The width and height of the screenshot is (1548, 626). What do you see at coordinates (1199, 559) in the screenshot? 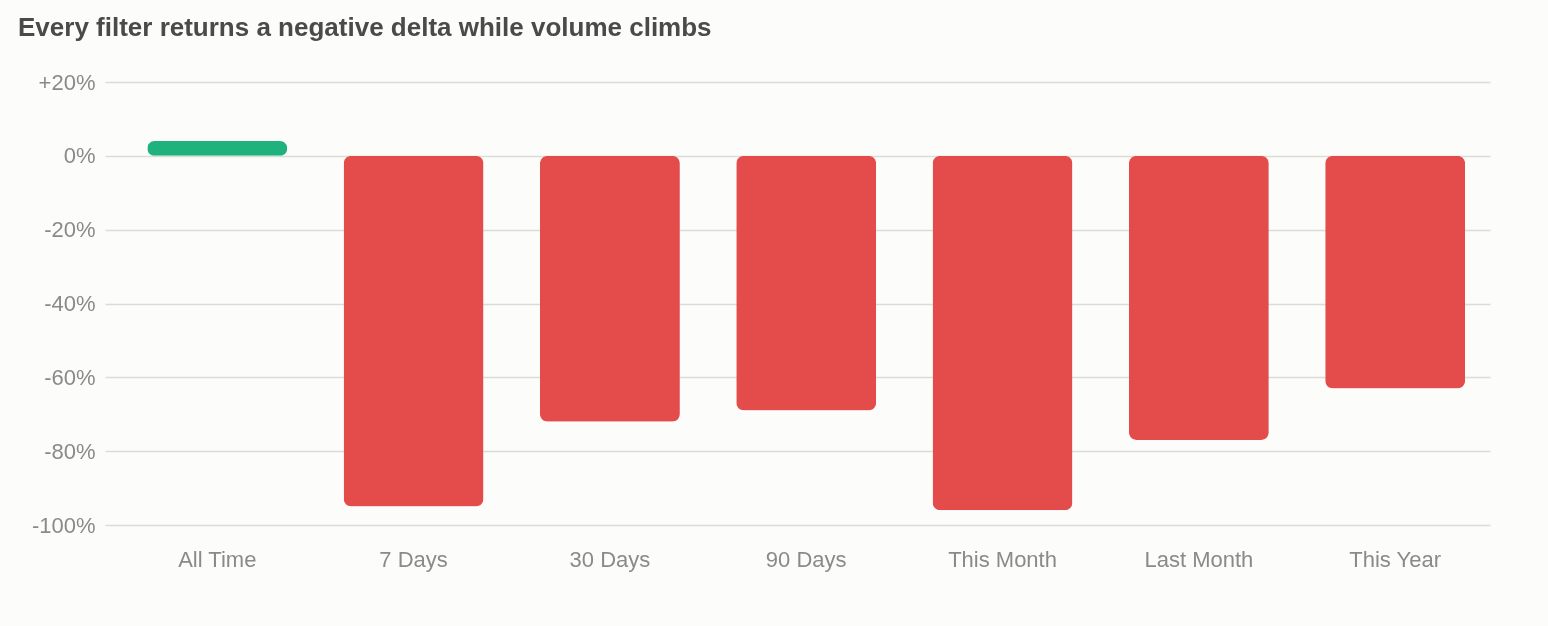
I see `x-tick-label: Last Month` at bounding box center [1199, 559].